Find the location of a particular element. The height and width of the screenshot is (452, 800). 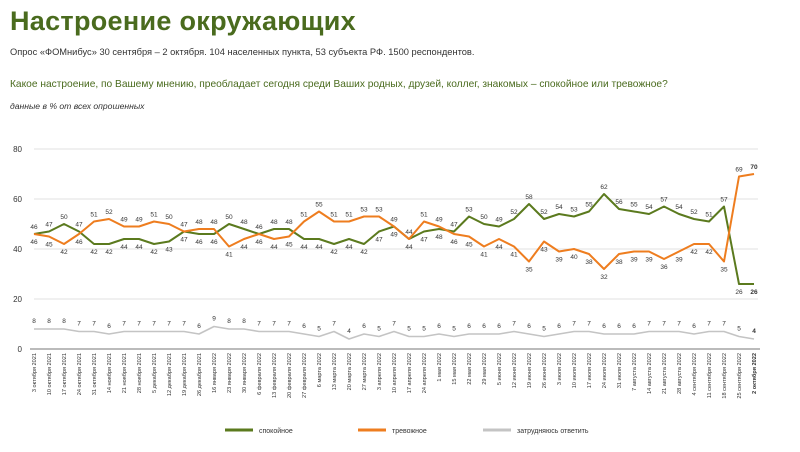

x-tick-label: 4 сентября 2022 is located at coordinates (695, 374).